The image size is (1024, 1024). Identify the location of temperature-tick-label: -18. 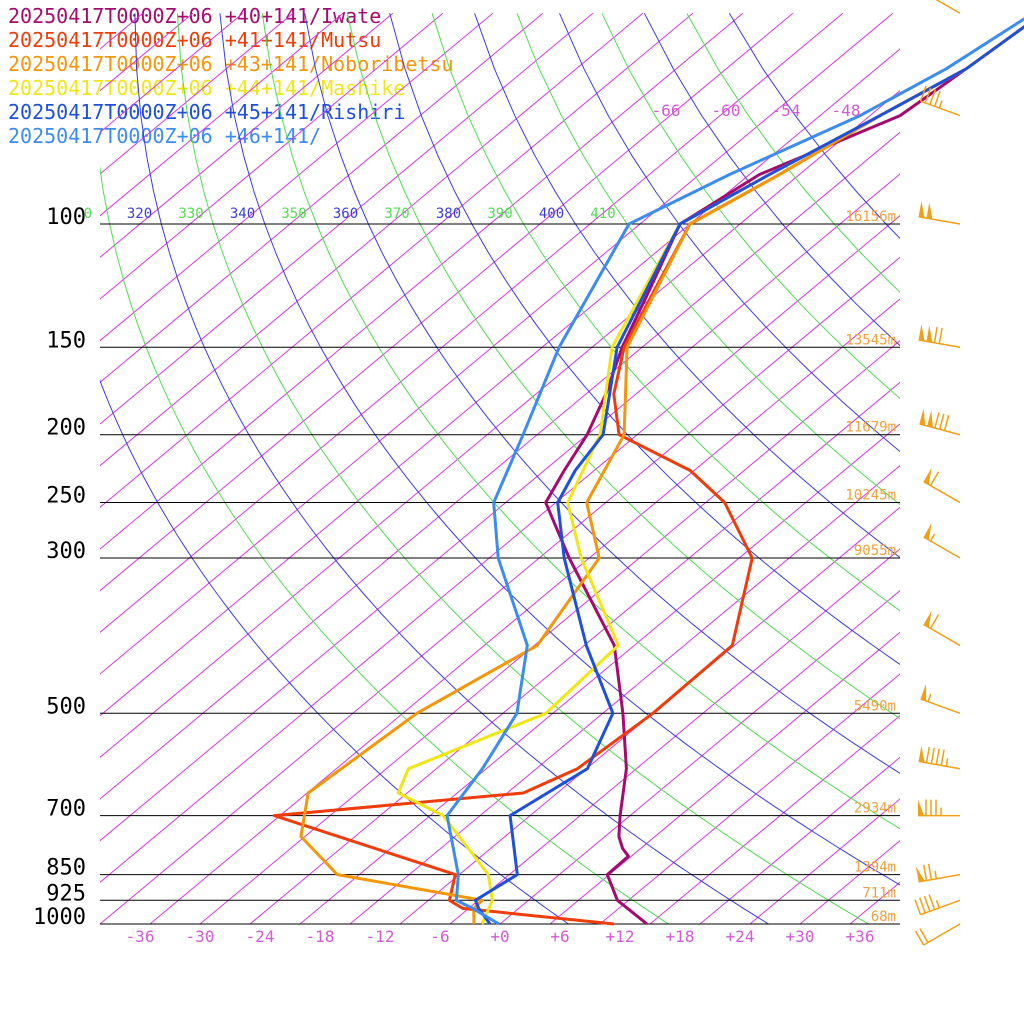
(320, 936).